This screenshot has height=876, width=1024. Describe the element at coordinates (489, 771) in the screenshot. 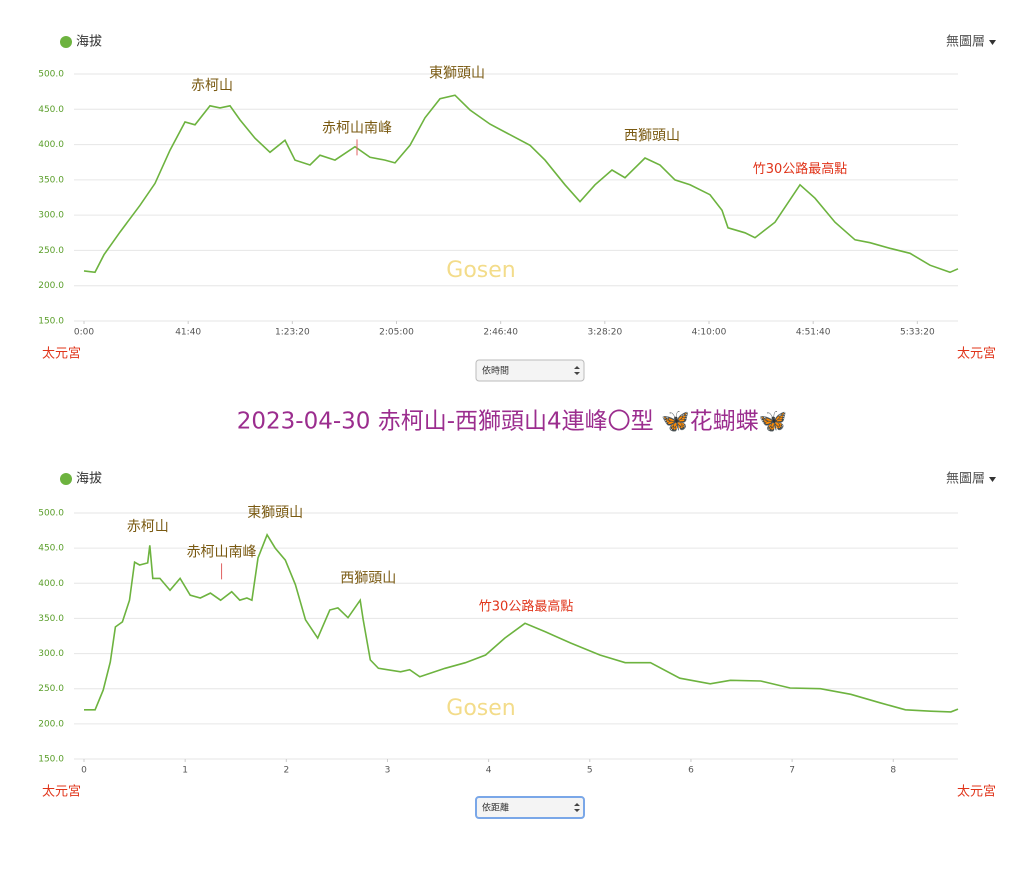

I see `x-tick-label: 4` at that location.